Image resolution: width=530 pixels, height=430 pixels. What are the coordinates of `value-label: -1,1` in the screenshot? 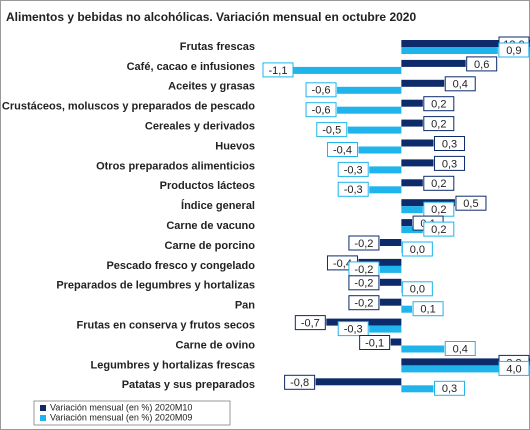 It's located at (278, 71).